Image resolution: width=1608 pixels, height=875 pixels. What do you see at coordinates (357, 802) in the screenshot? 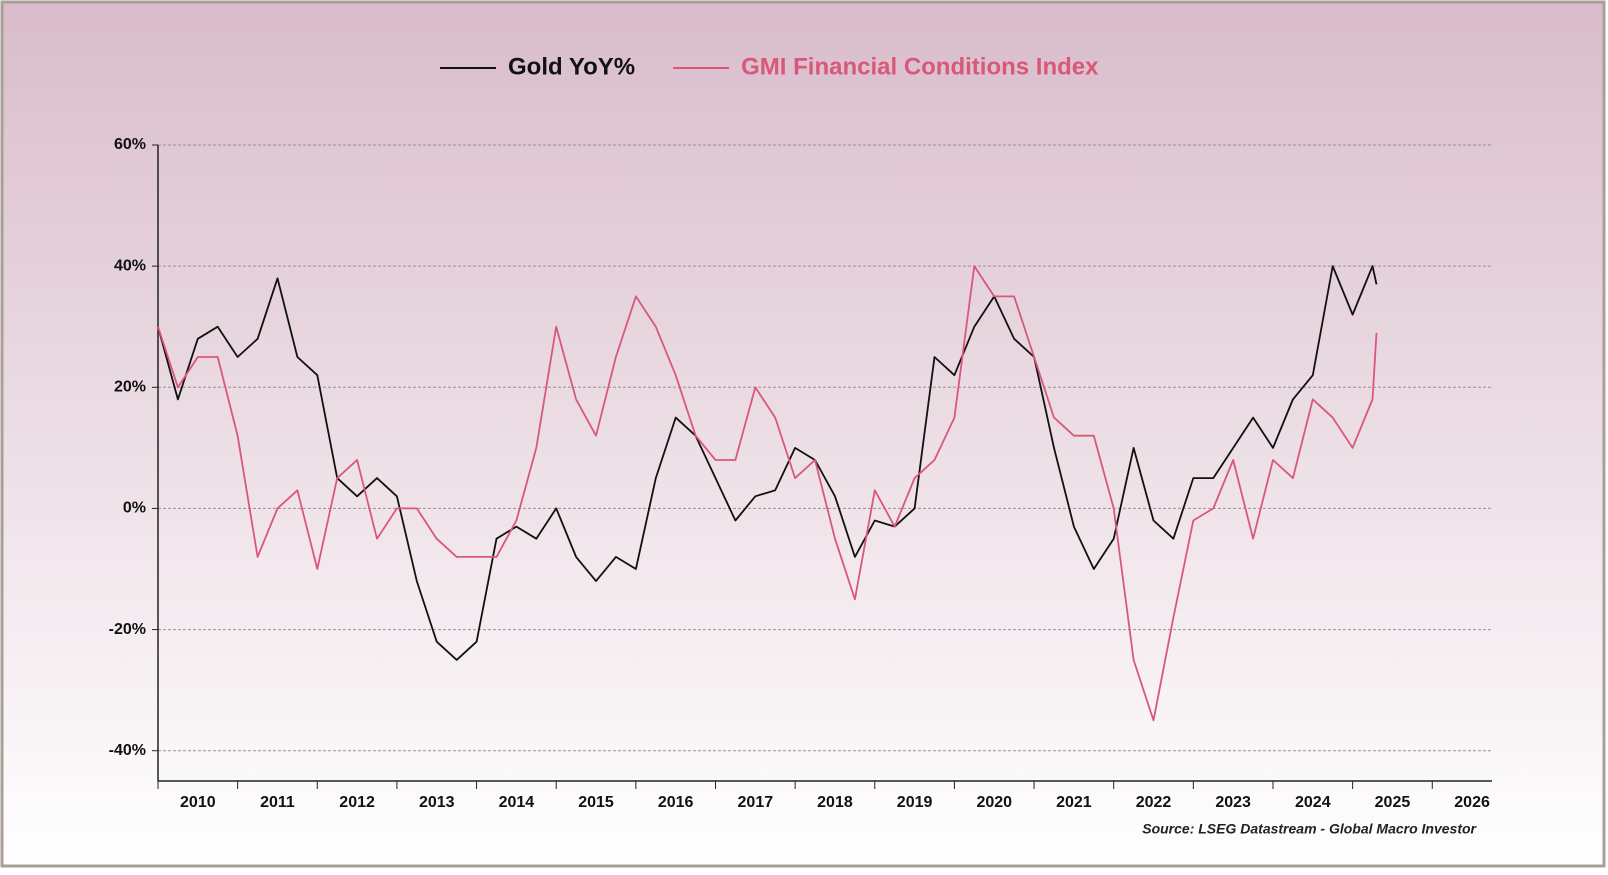
I see `x-tick-label: 2012` at bounding box center [357, 802].